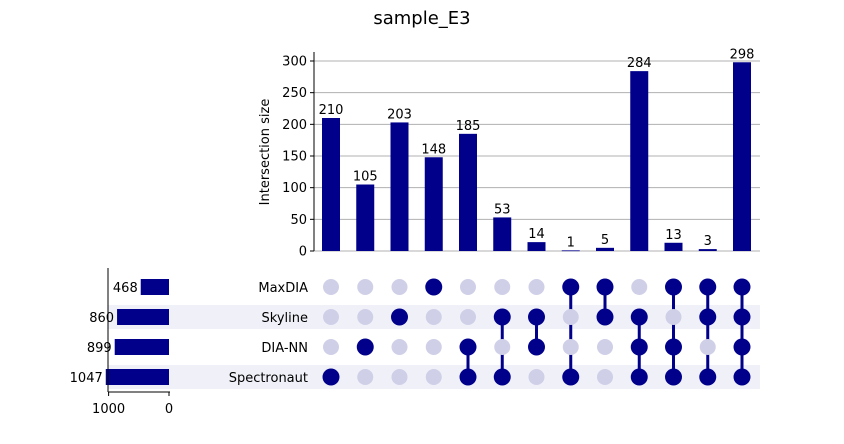 The width and height of the screenshot is (844, 444). What do you see at coordinates (99, 348) in the screenshot?
I see `set-size-label: 899` at bounding box center [99, 348].